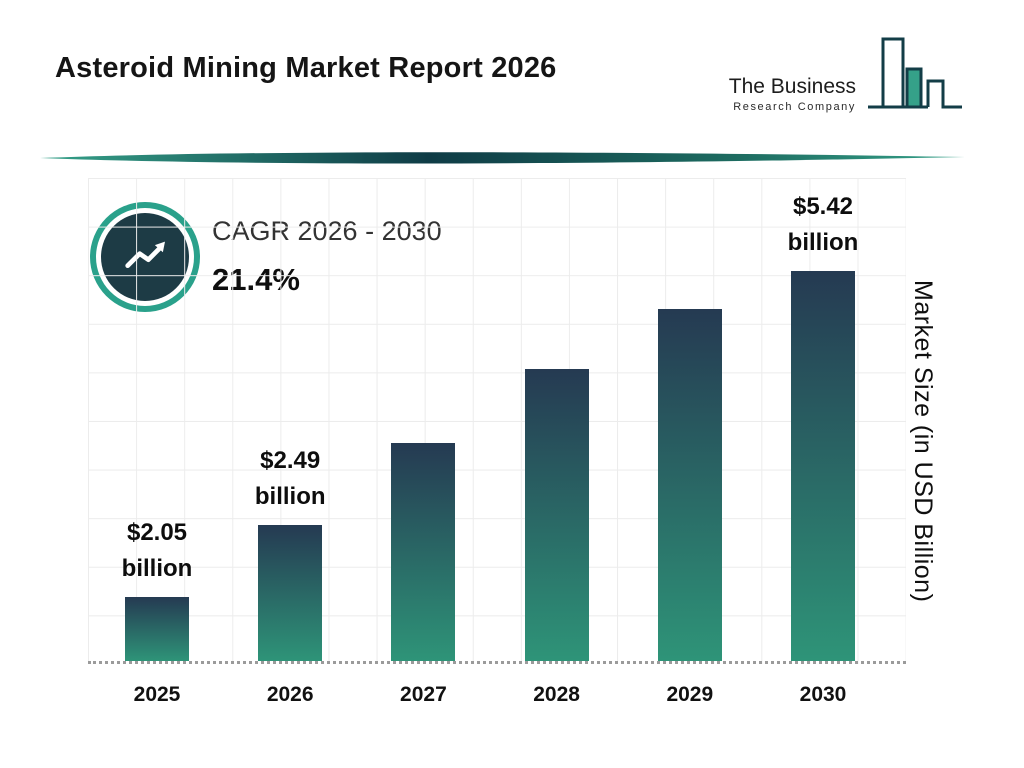  I want to click on x-axis-label-2029: 2029, so click(690, 694).